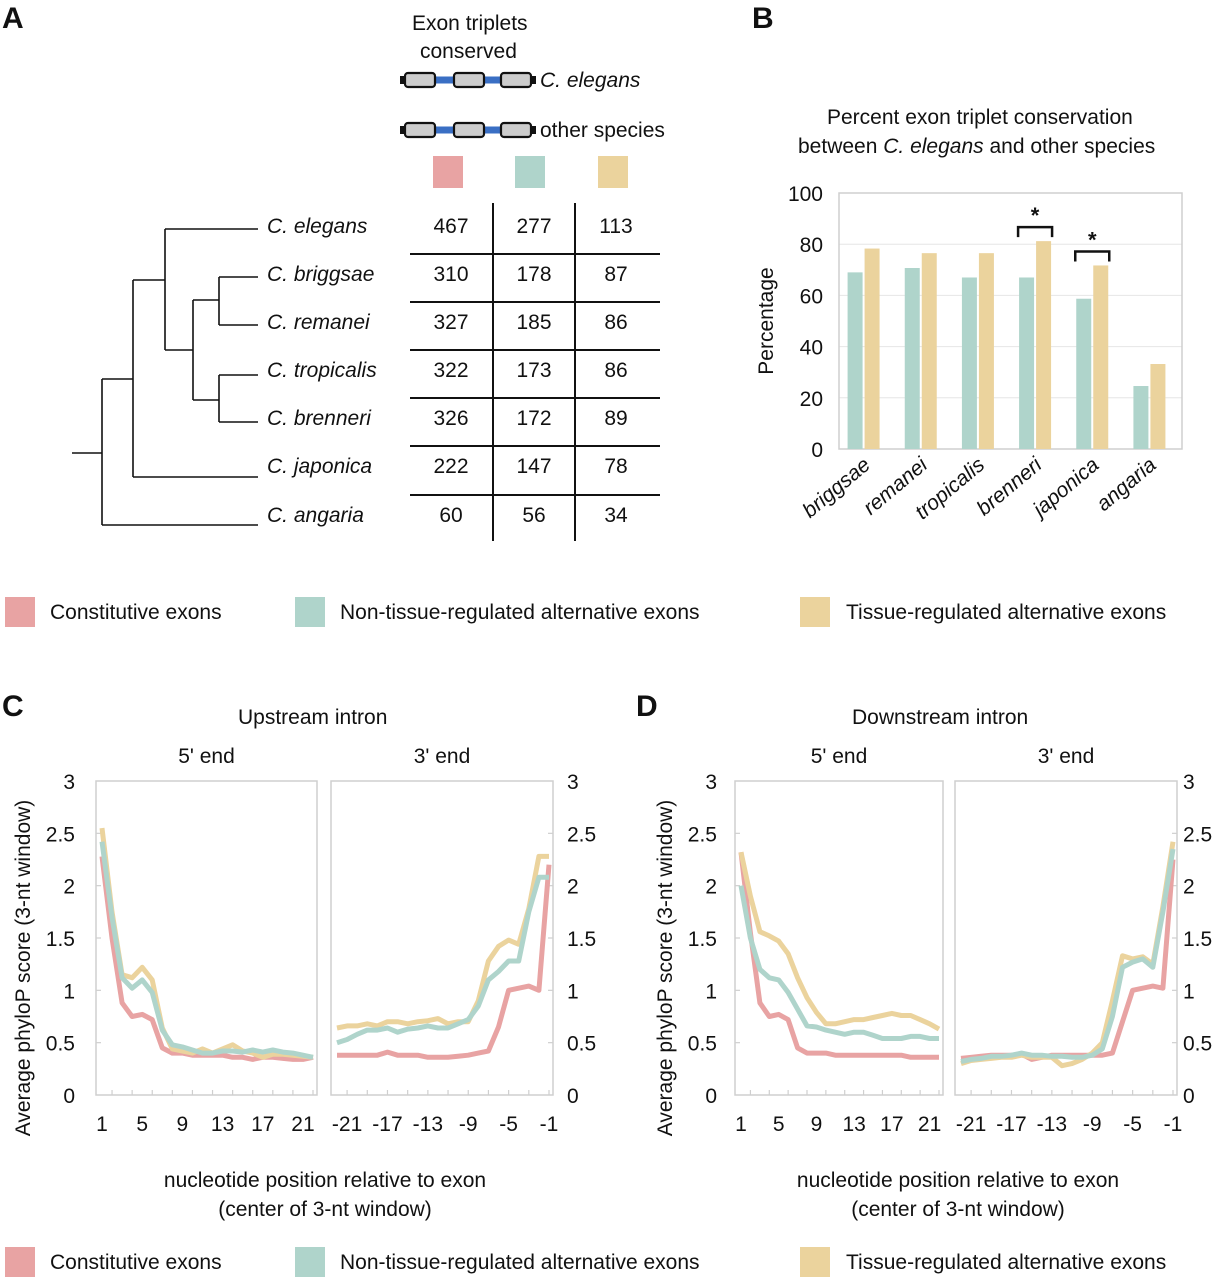  Describe the element at coordinates (451, 226) in the screenshot. I see `table-cell: 467` at that location.